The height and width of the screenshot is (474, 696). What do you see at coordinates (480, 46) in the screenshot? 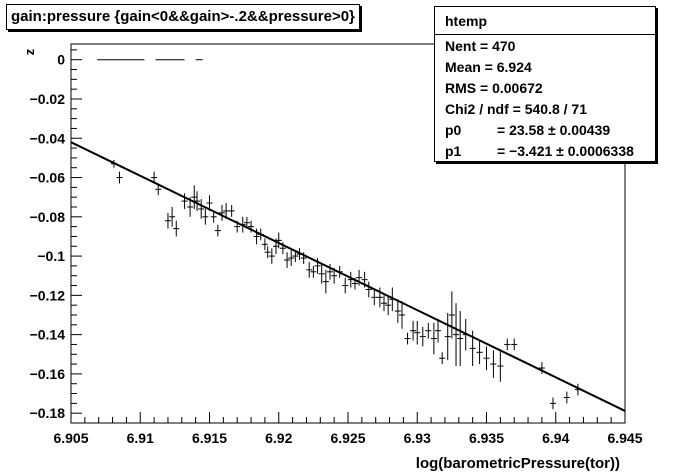
I see `stats-row-label: Nent = 470` at bounding box center [480, 46].